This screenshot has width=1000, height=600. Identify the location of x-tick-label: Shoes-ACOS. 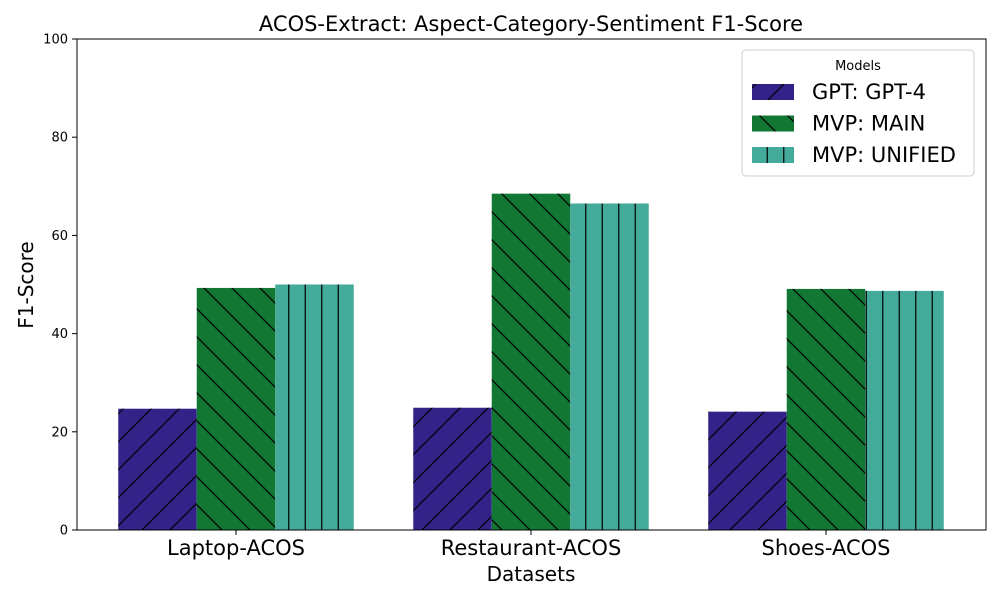
(826, 548).